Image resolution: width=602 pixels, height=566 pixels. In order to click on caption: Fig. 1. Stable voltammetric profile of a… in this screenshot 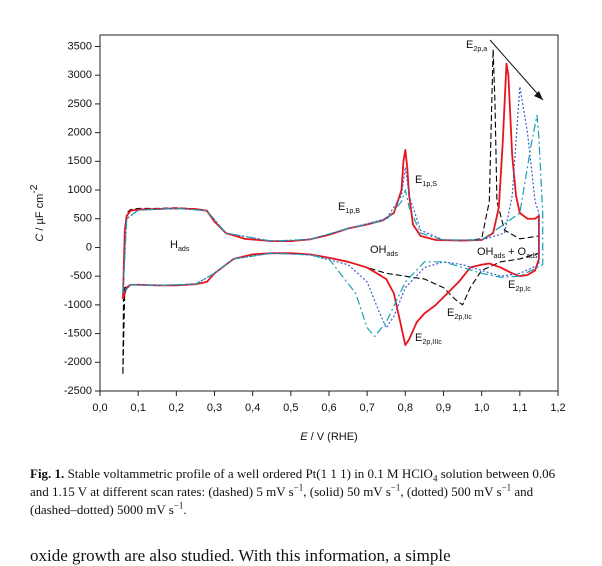, I will do `click(302, 492)`.